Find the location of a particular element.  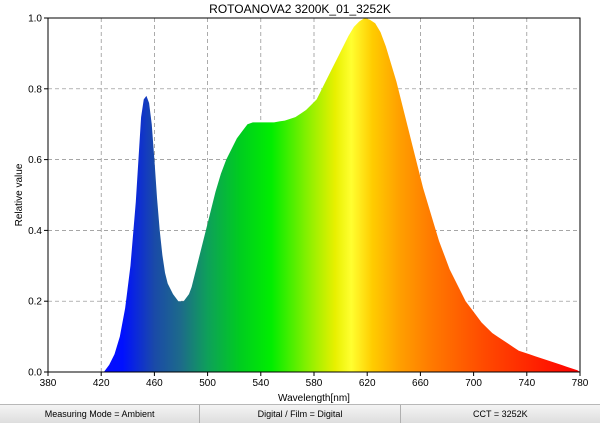

measuring-mode-status: Measuring Mode = Ambient is located at coordinates (100, 414).